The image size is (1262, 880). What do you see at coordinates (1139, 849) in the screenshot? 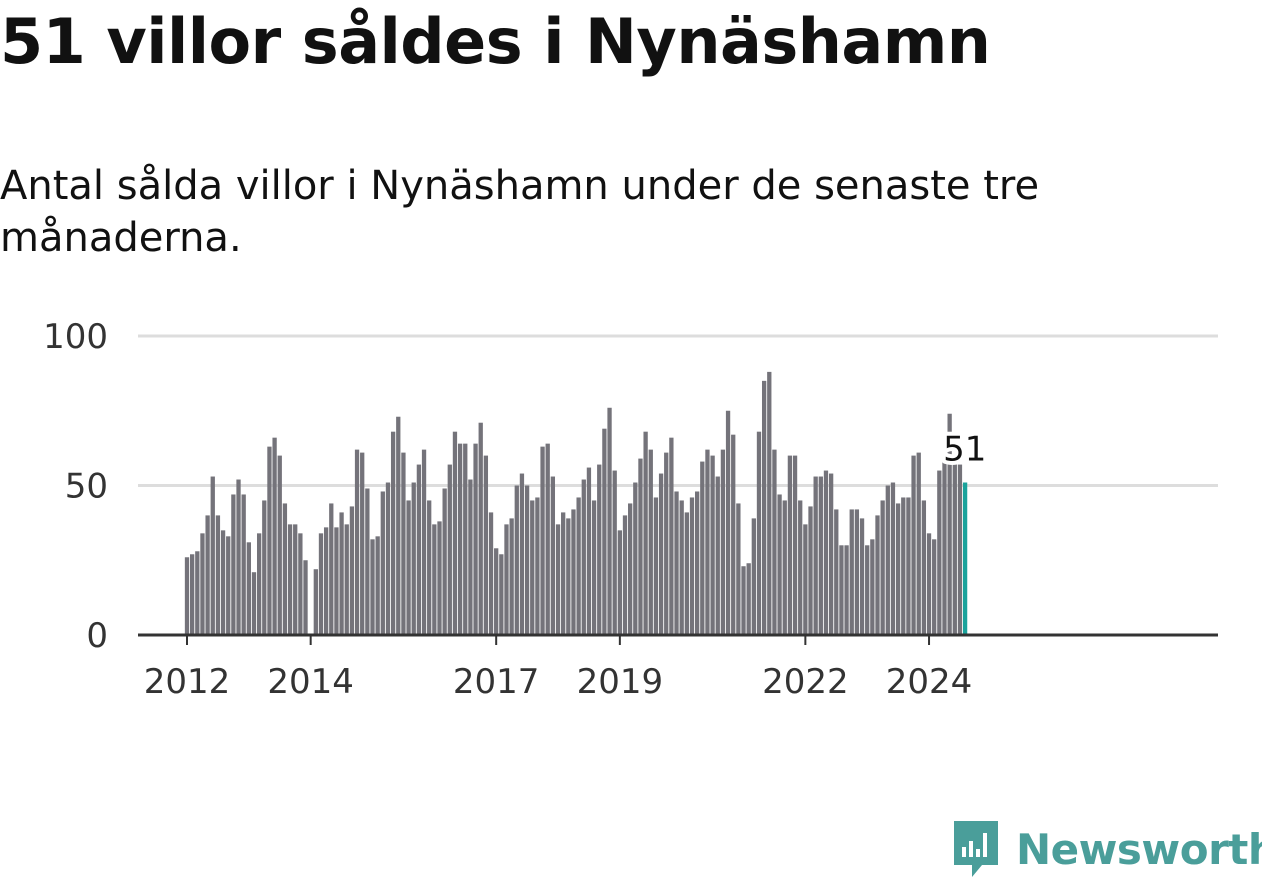
I see `logo-text: Newsworthy` at bounding box center [1139, 849].